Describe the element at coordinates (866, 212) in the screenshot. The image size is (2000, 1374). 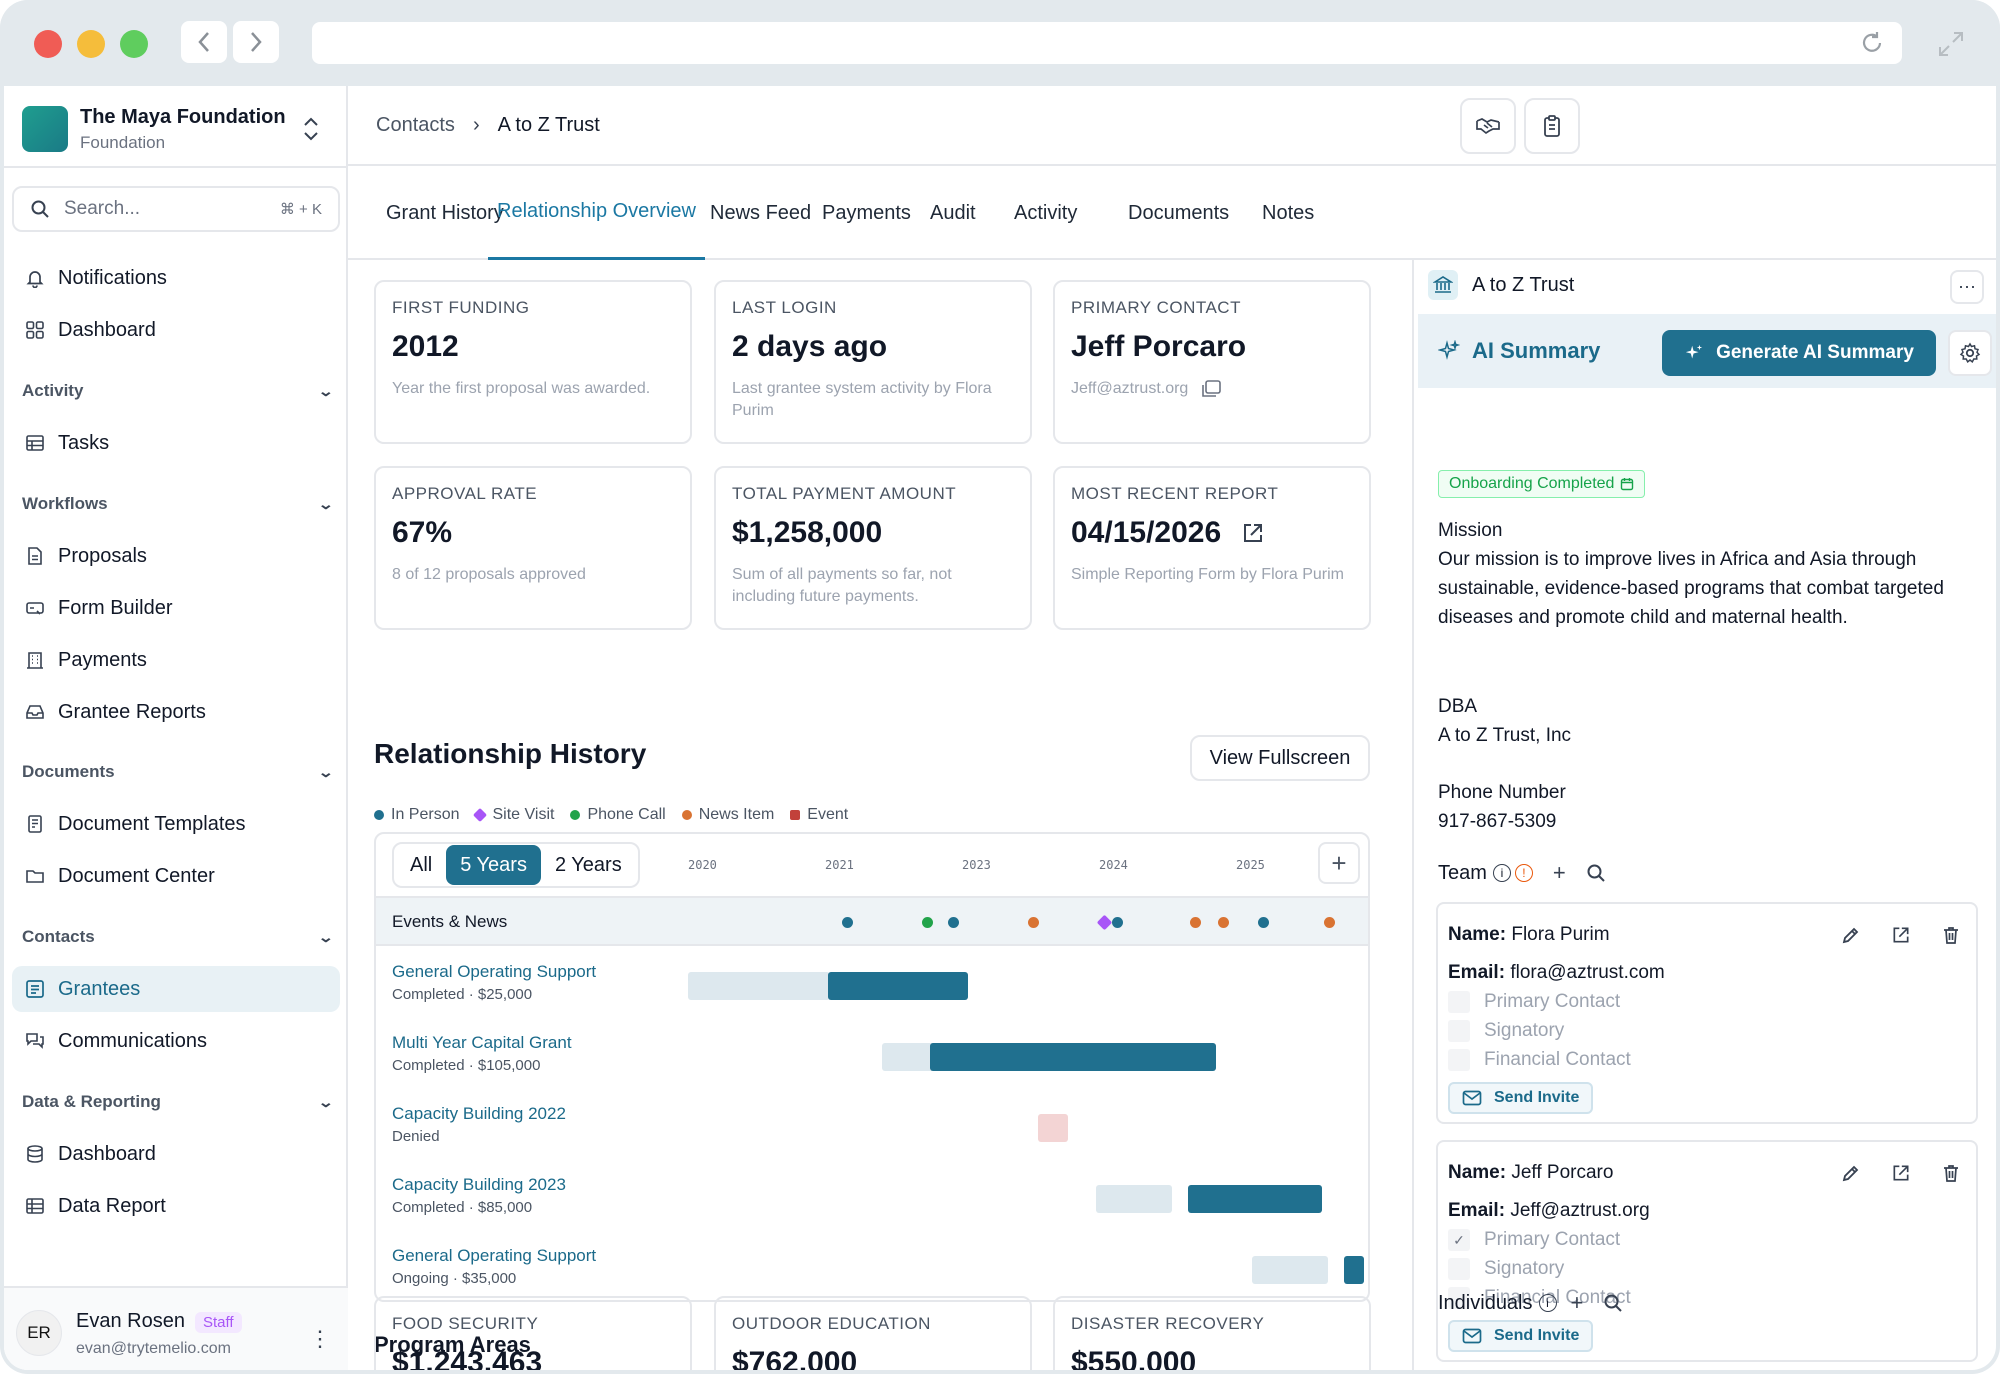
I see `tab-payments: Payments` at that location.